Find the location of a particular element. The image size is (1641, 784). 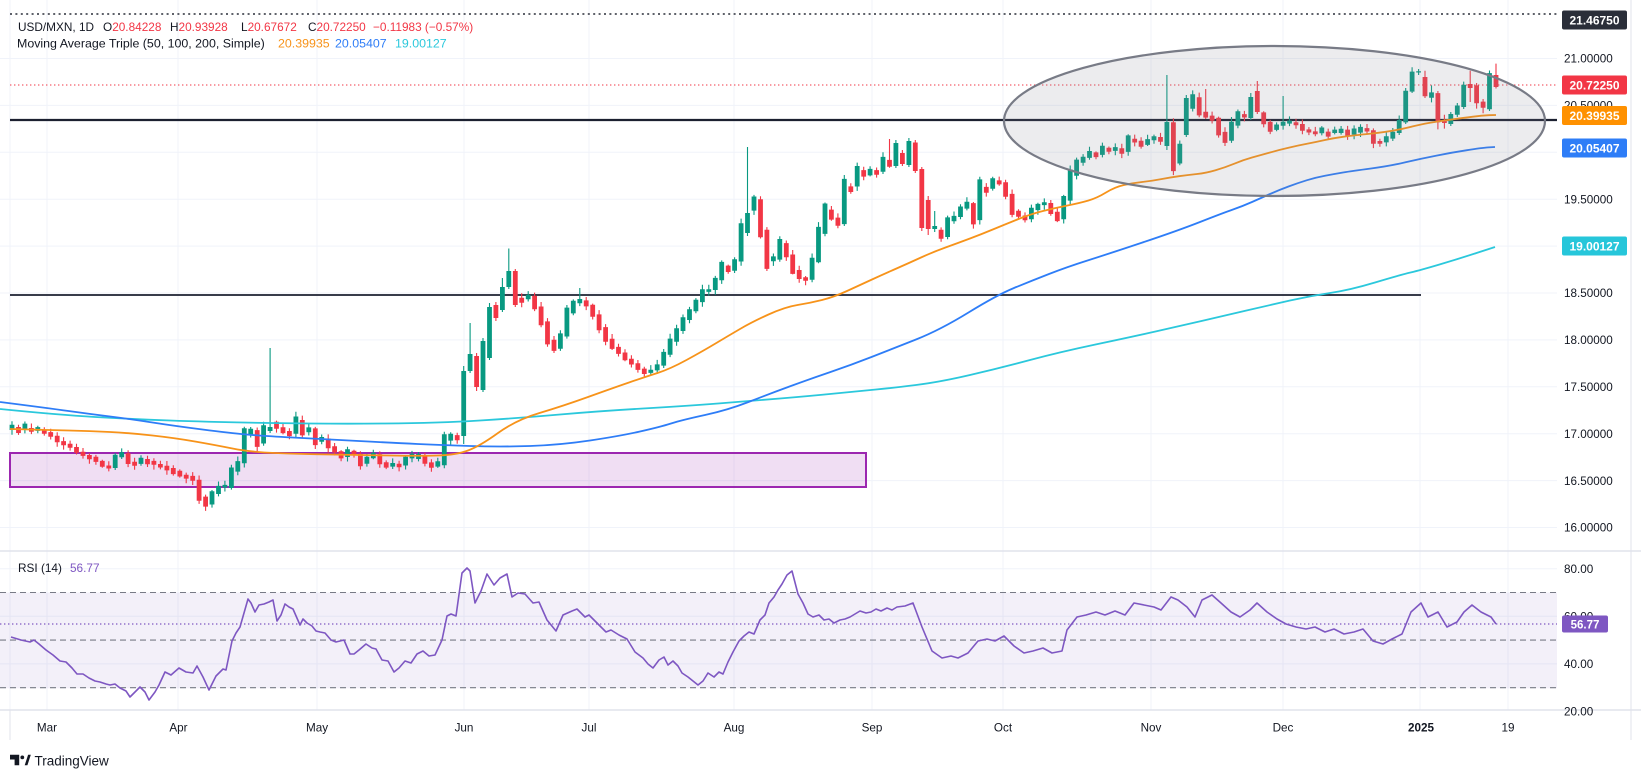

svg-text: 21.00000 is located at coordinates (1588, 59).